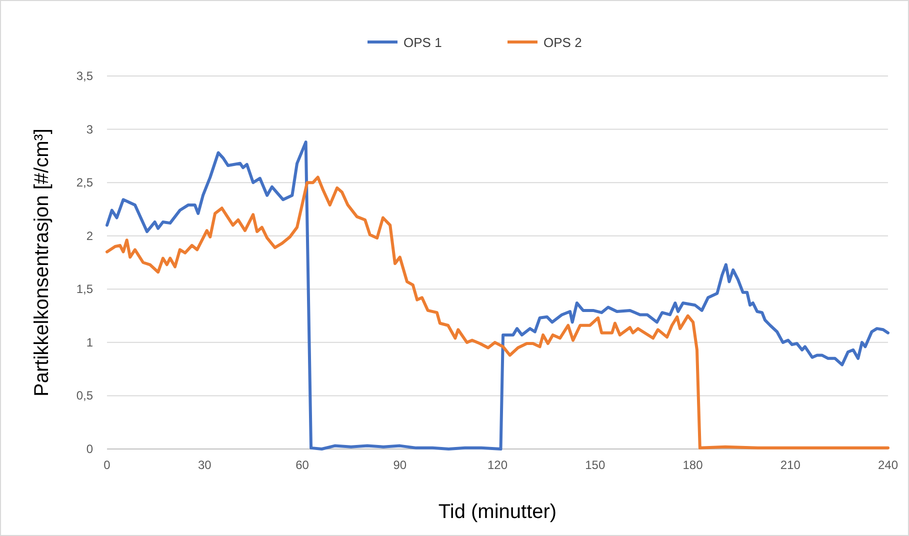  Describe the element at coordinates (790, 465) in the screenshot. I see `x-tick-label: 210` at that location.